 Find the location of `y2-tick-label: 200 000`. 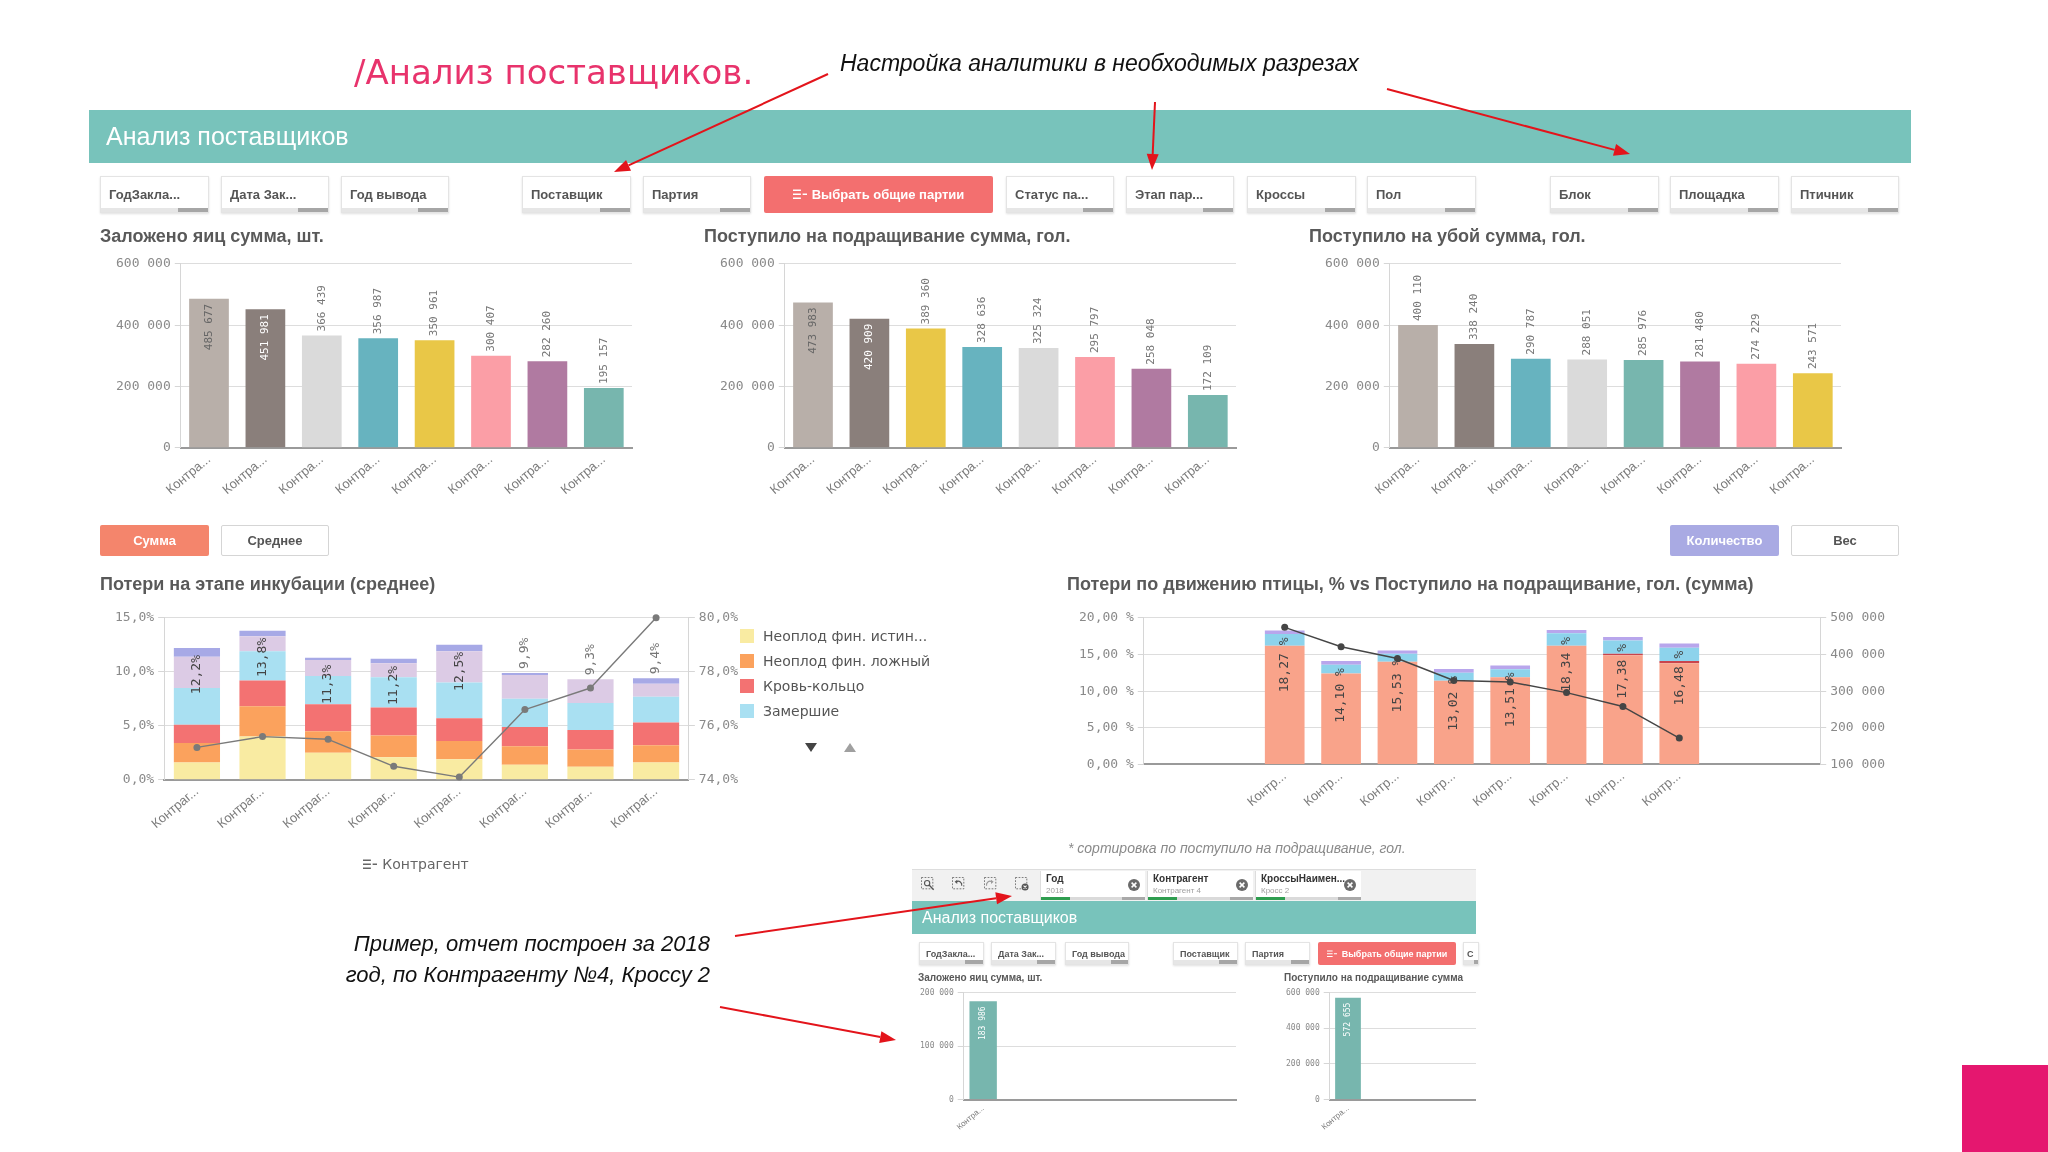

y2-tick-label: 200 000 is located at coordinates (1858, 727).